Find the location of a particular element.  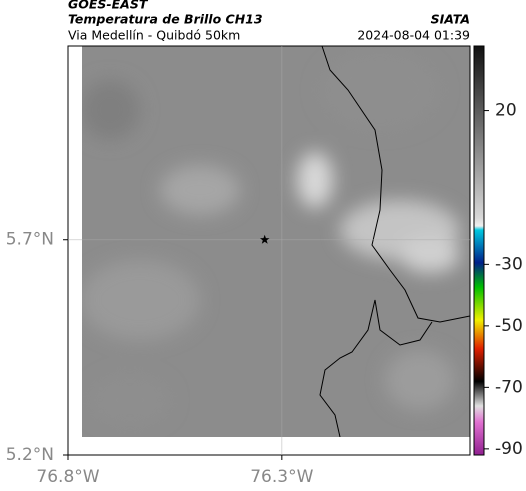

colorbar-tick-label: -70 is located at coordinates (509, 387).